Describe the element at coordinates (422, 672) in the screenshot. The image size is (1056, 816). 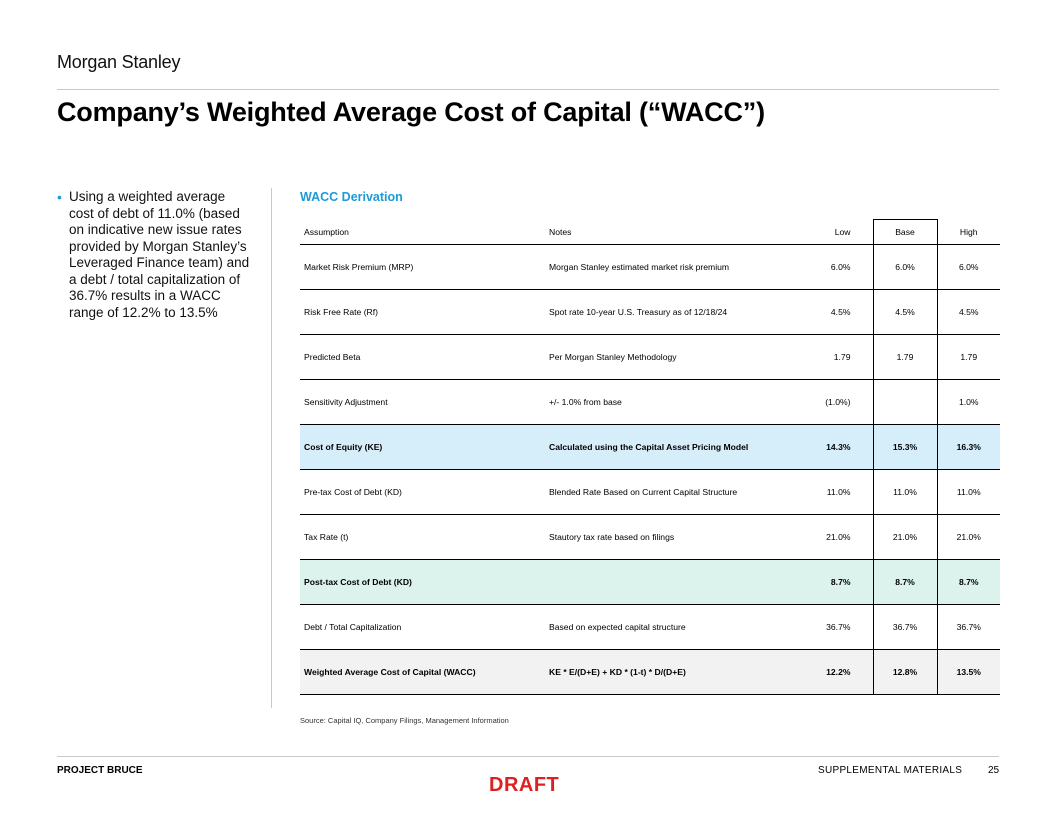
I see `cell-assumption: Weighted Average Cost of Capital (WACC)` at that location.